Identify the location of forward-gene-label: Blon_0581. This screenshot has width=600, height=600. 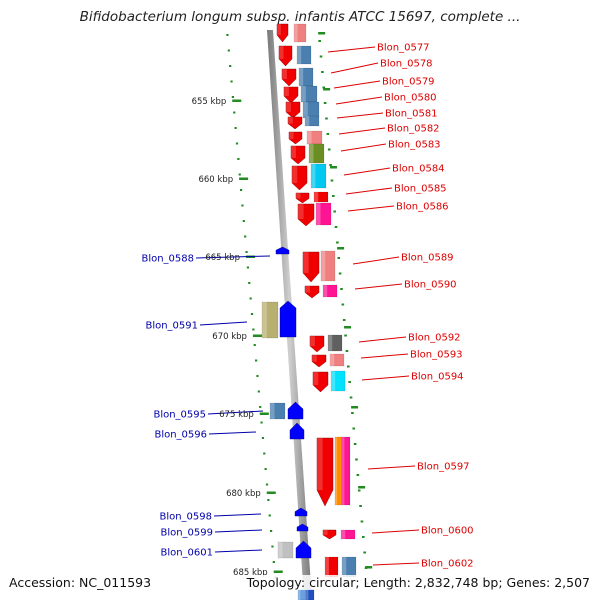
(411, 114).